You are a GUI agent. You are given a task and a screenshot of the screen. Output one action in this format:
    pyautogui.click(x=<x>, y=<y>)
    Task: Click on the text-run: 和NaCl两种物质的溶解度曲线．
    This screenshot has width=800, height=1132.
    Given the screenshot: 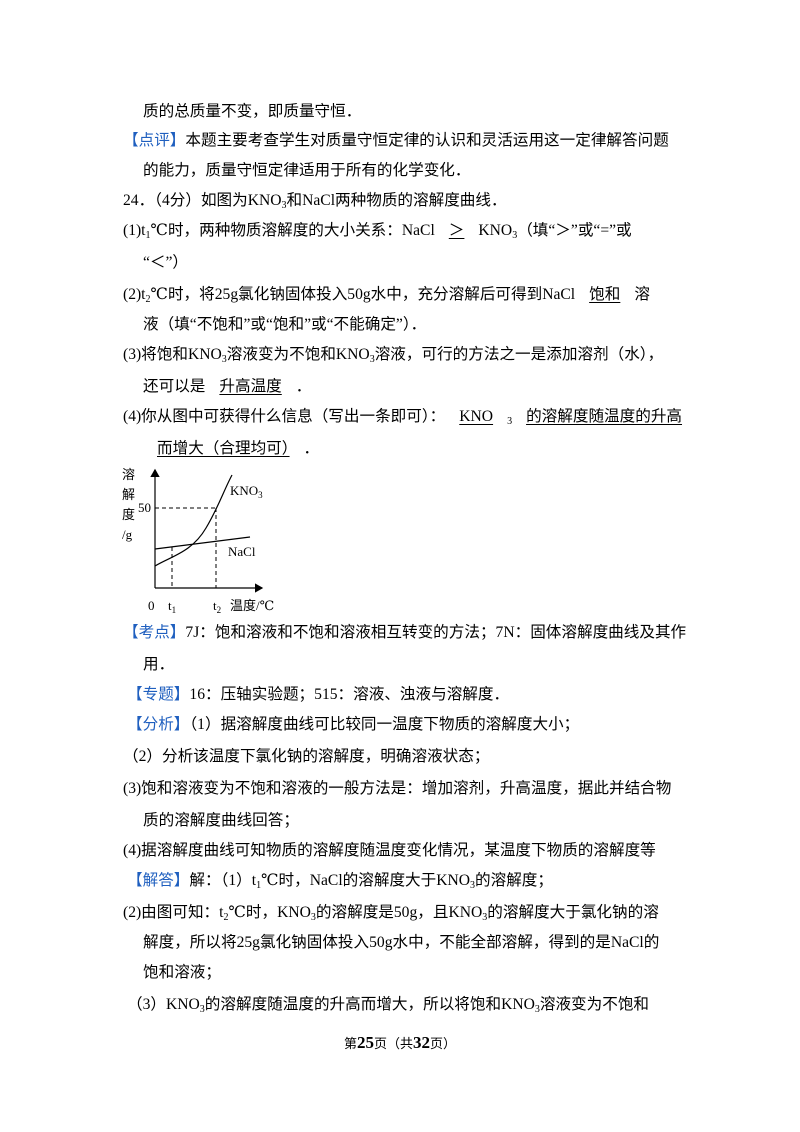 What is the action you would take?
    pyautogui.click(x=396, y=200)
    